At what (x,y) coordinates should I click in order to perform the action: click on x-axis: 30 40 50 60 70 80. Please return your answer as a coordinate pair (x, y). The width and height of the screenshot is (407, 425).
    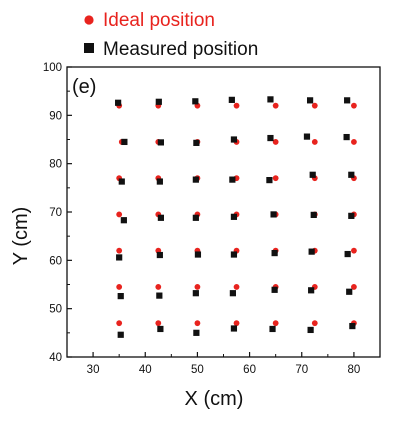
    Looking at the image, I should click on (223, 364).